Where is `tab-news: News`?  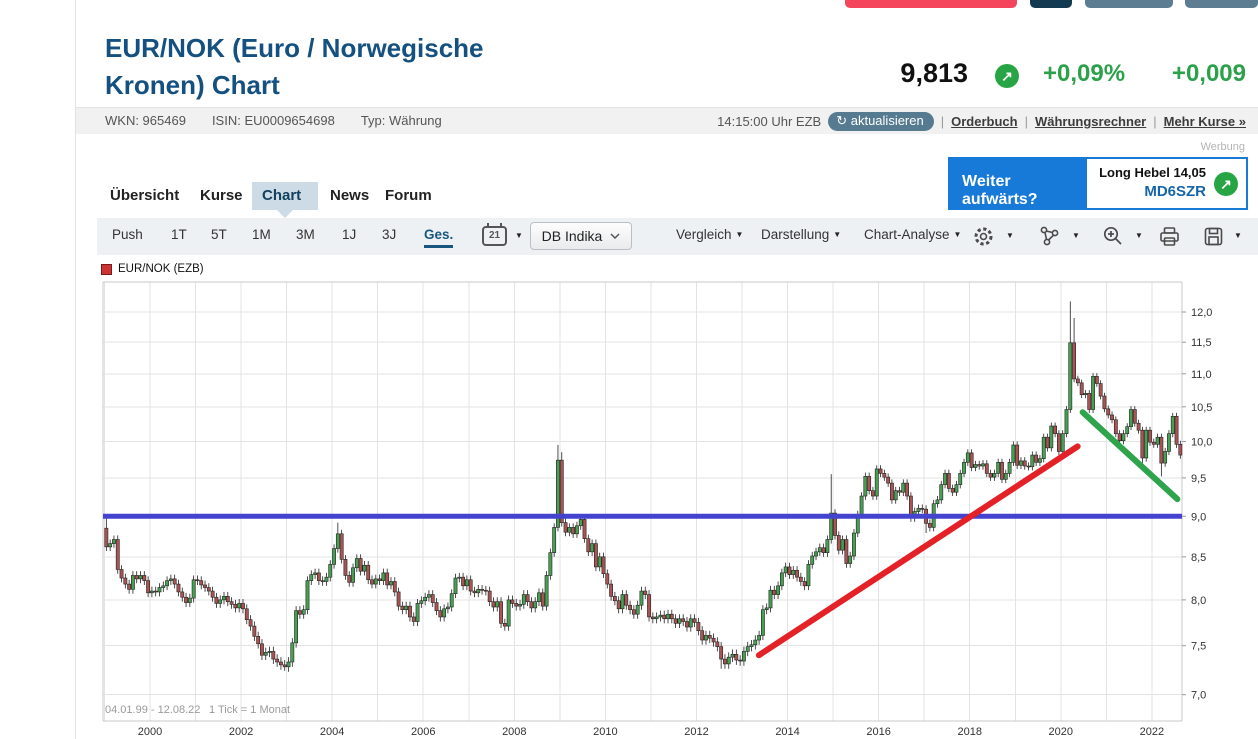
tab-news: News is located at coordinates (350, 195).